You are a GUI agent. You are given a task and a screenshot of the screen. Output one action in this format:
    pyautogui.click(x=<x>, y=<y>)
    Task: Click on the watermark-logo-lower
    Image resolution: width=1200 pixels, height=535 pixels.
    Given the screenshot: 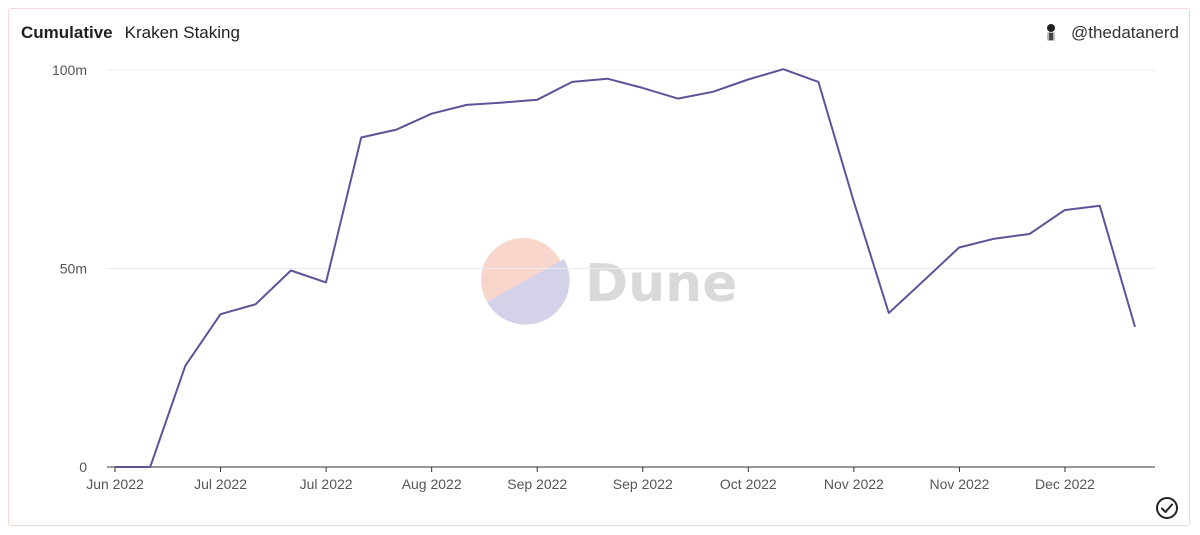 What is the action you would take?
    pyautogui.click(x=528, y=292)
    